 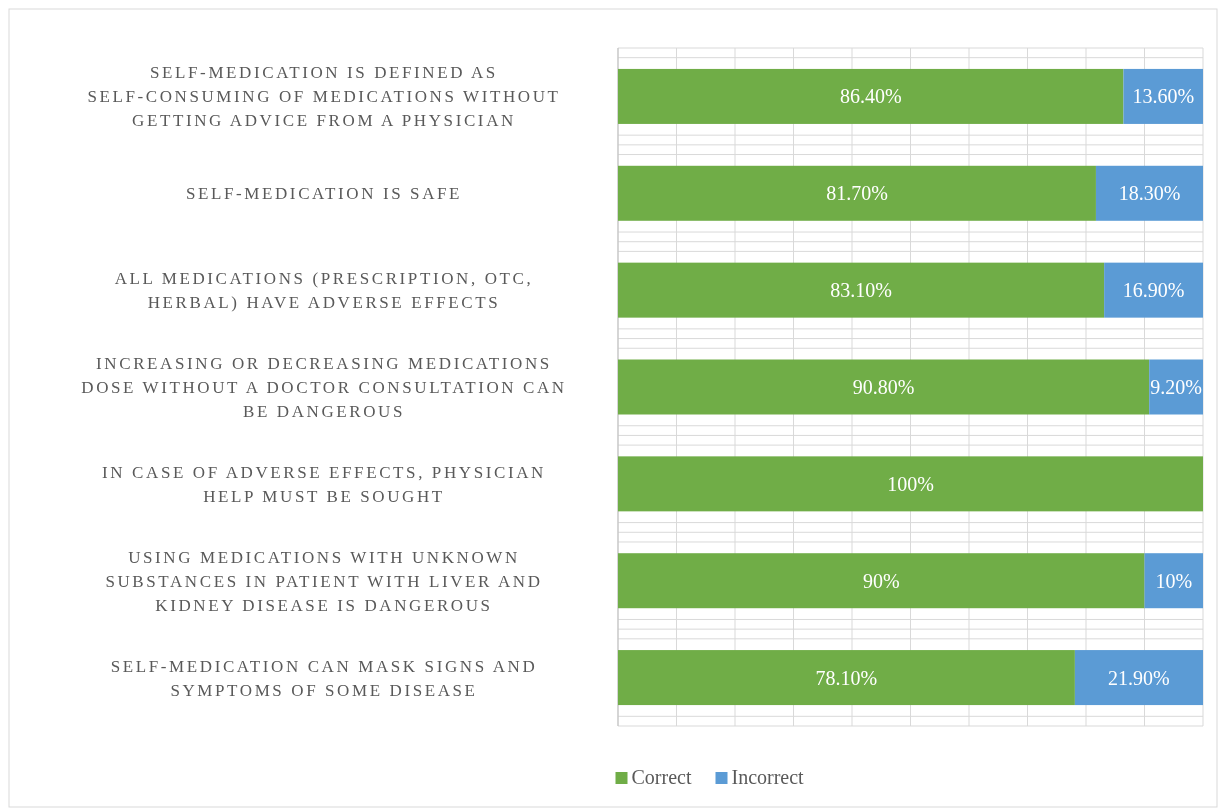 What do you see at coordinates (324, 291) in the screenshot?
I see `y-tick-label: ALL MEDICATIONS (PRESCRIPTION, OTC, HERBAL) HAVE ADVERSE EFFECTS` at bounding box center [324, 291].